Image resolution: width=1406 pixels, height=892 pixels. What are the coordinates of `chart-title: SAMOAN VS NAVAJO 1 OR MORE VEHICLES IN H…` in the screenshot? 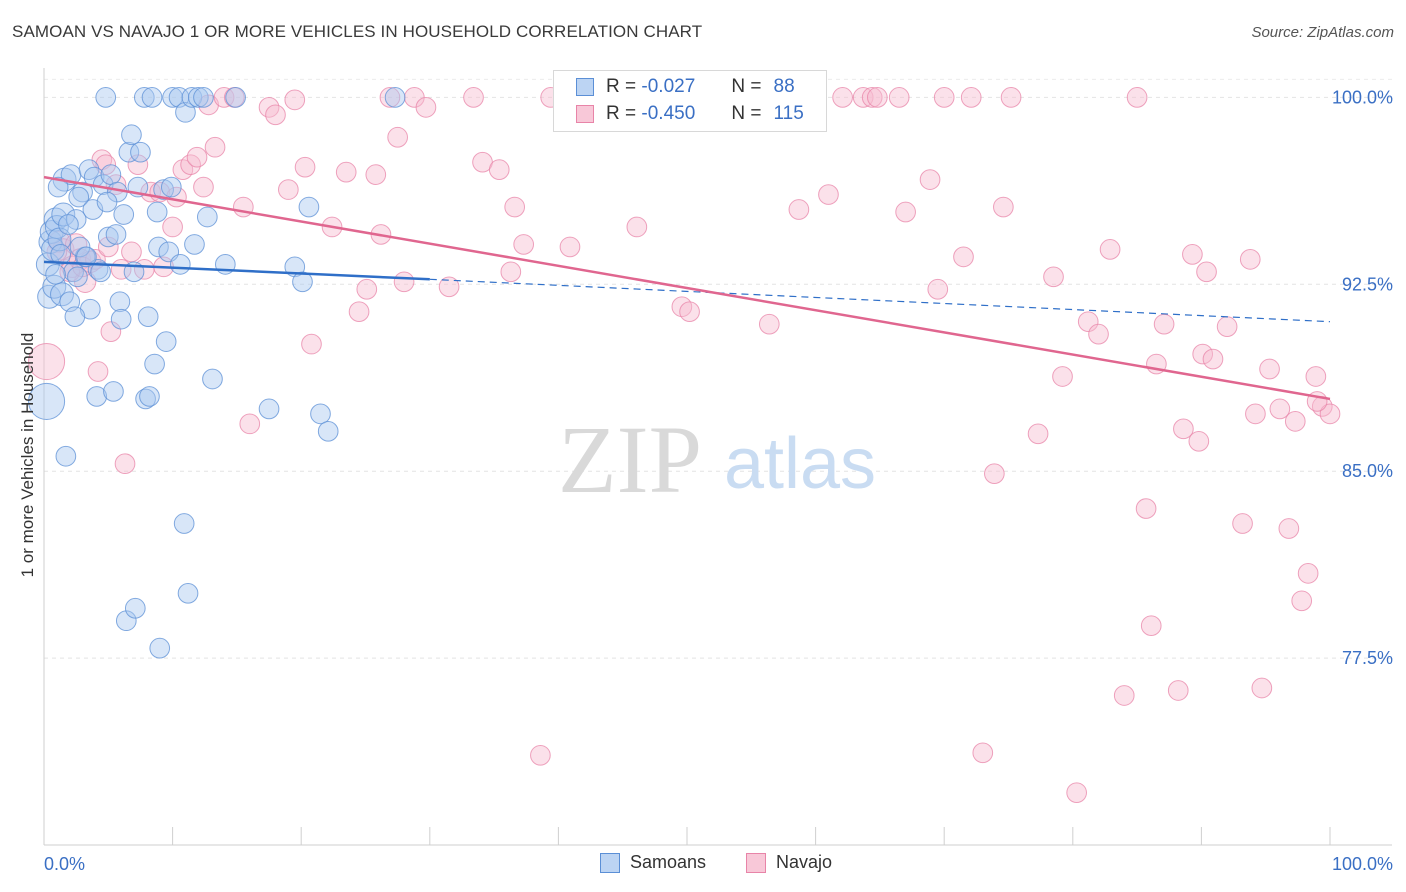 It's located at (357, 31).